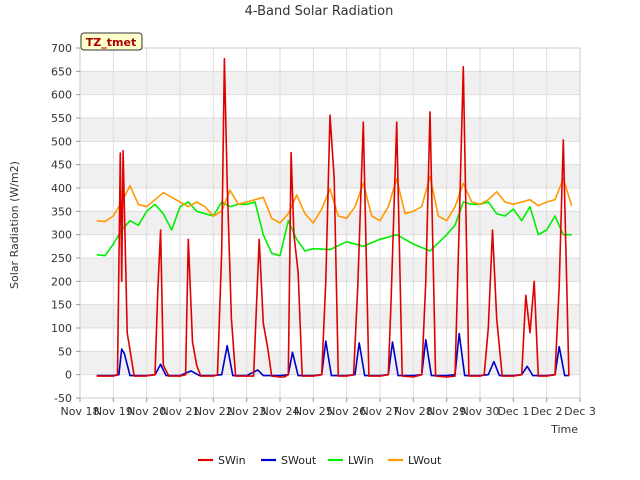 This screenshot has width=640, height=480. Describe the element at coordinates (246, 411) in the screenshot. I see `x-tick-label: Nov 23` at that location.